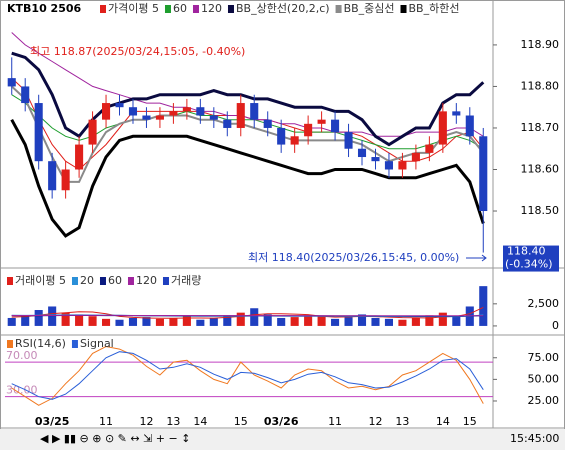 Image resolution: width=565 pixels, height=450 pixels. Describe the element at coordinates (200, 421) in the screenshot. I see `x-tick-label: 14` at that location.